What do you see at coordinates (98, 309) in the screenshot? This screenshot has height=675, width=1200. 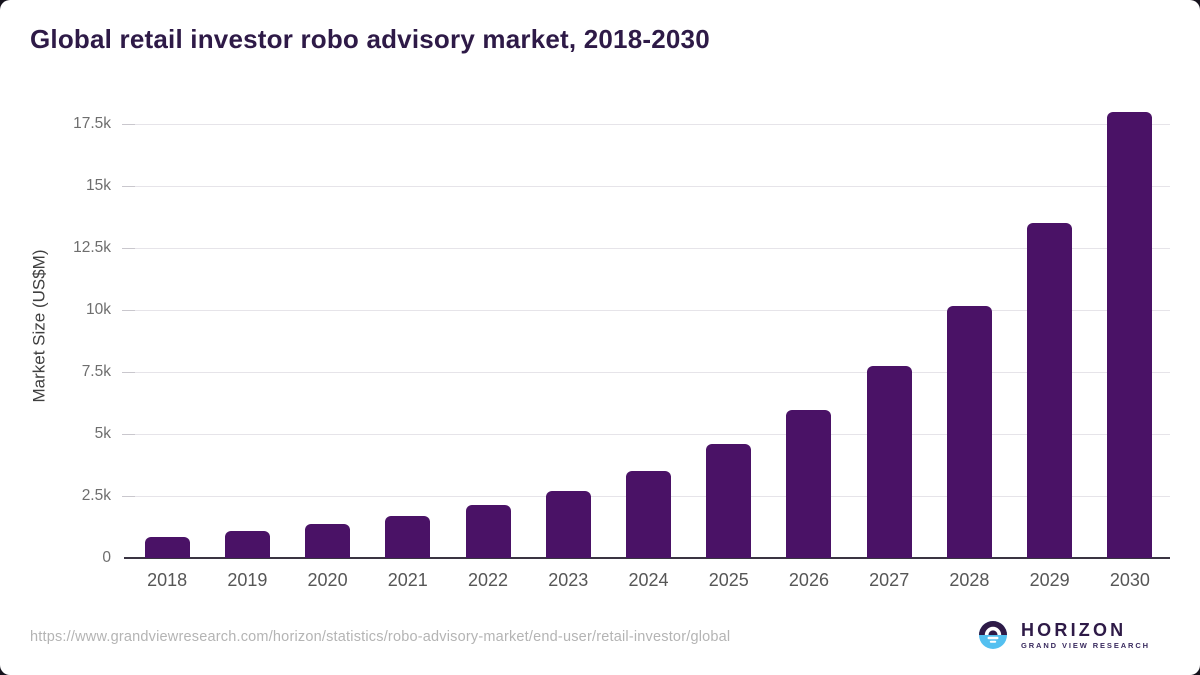 I see `y-tick-label: 10k` at bounding box center [98, 309].